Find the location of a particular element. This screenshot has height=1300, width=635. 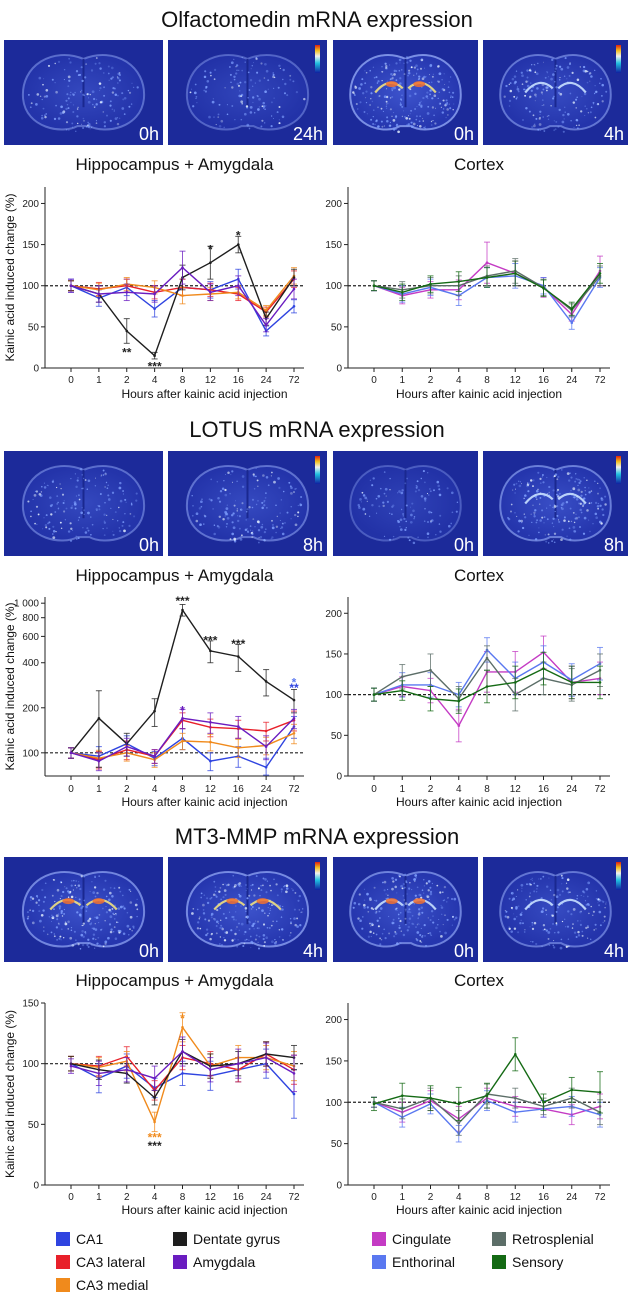

y-tick-label: 600 is located at coordinates (30, 637).